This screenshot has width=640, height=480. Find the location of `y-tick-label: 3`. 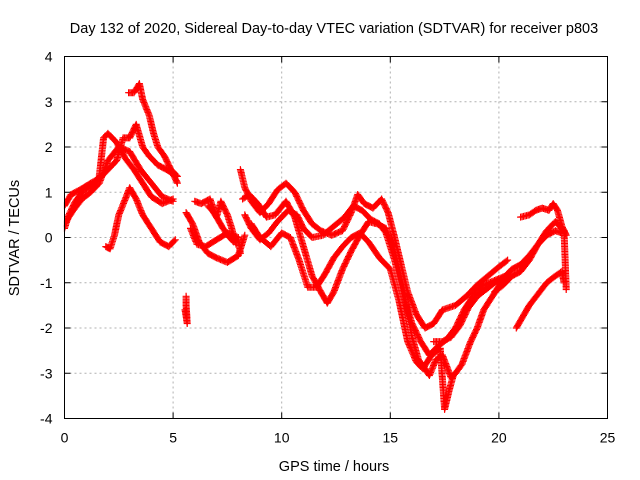

y-tick-label: 3 is located at coordinates (49, 102).